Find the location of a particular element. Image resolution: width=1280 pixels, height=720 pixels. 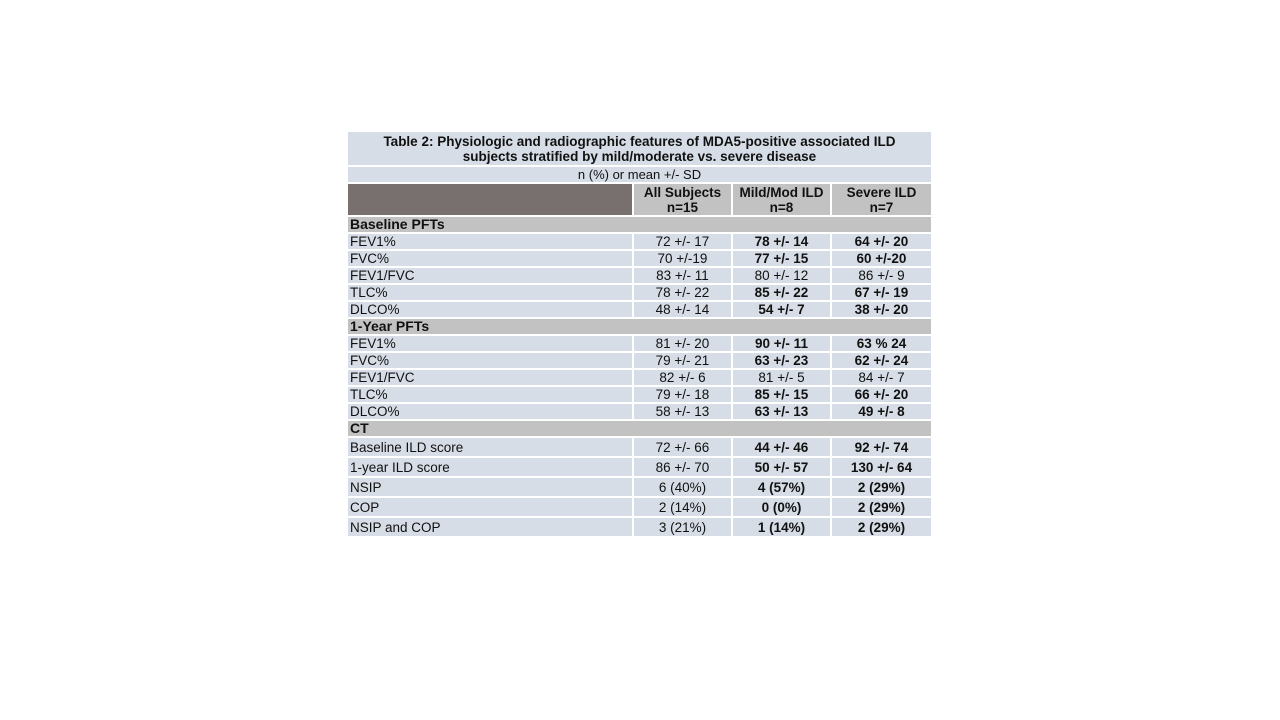

section-header-row: 1-Year PFTs is located at coordinates (639, 326).